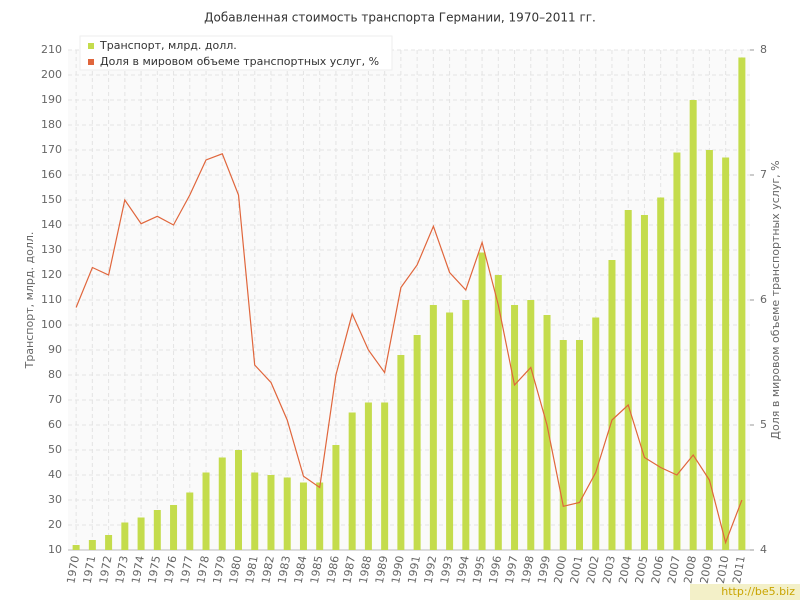 The image size is (800, 600). What do you see at coordinates (55, 424) in the screenshot?
I see `y-tick-label: 60` at bounding box center [55, 424].